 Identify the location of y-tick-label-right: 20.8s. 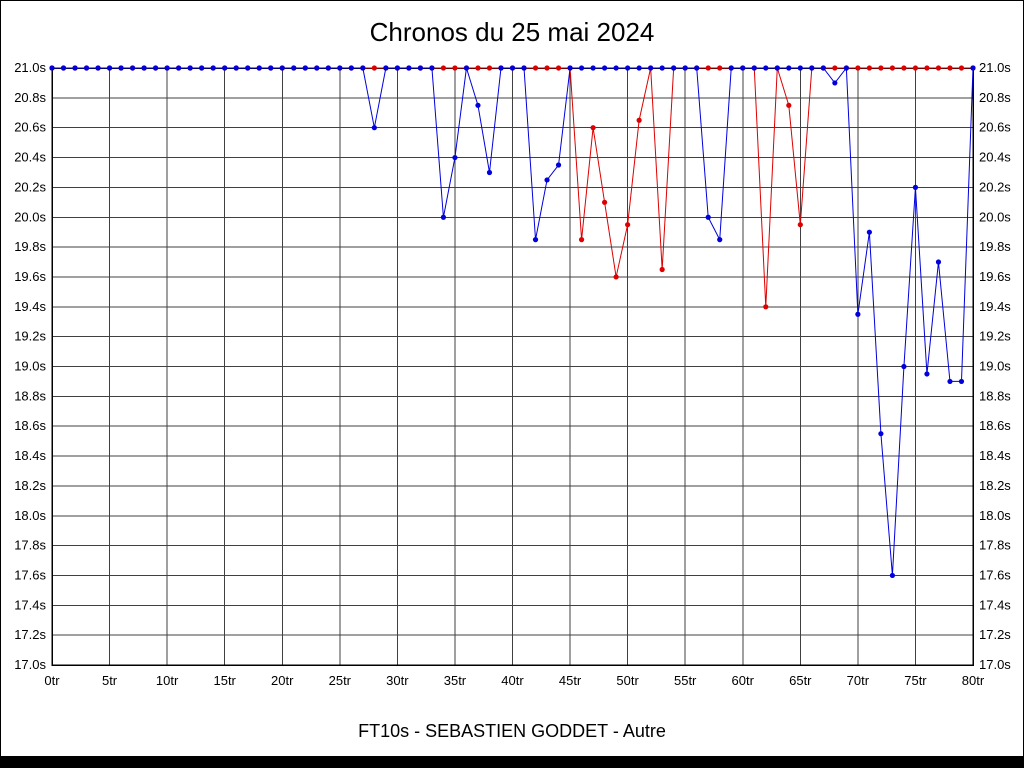
(995, 97).